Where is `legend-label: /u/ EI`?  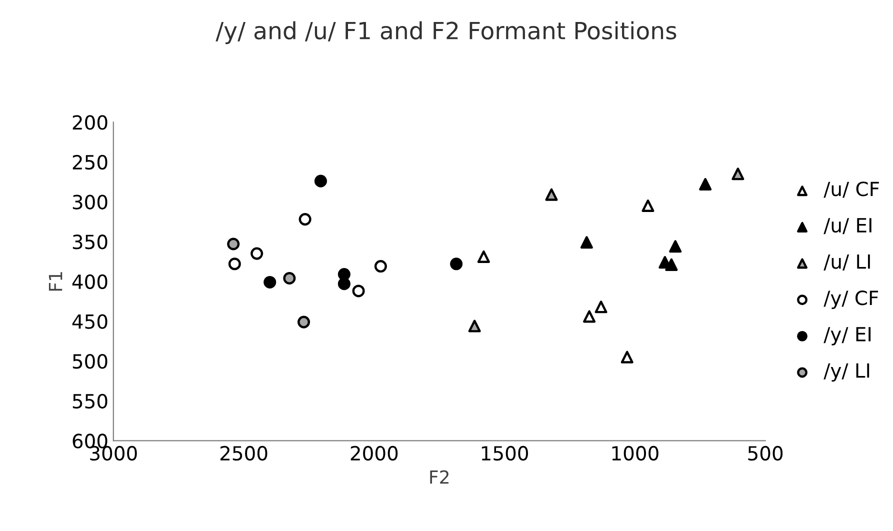 legend-label: /u/ EI is located at coordinates (848, 226).